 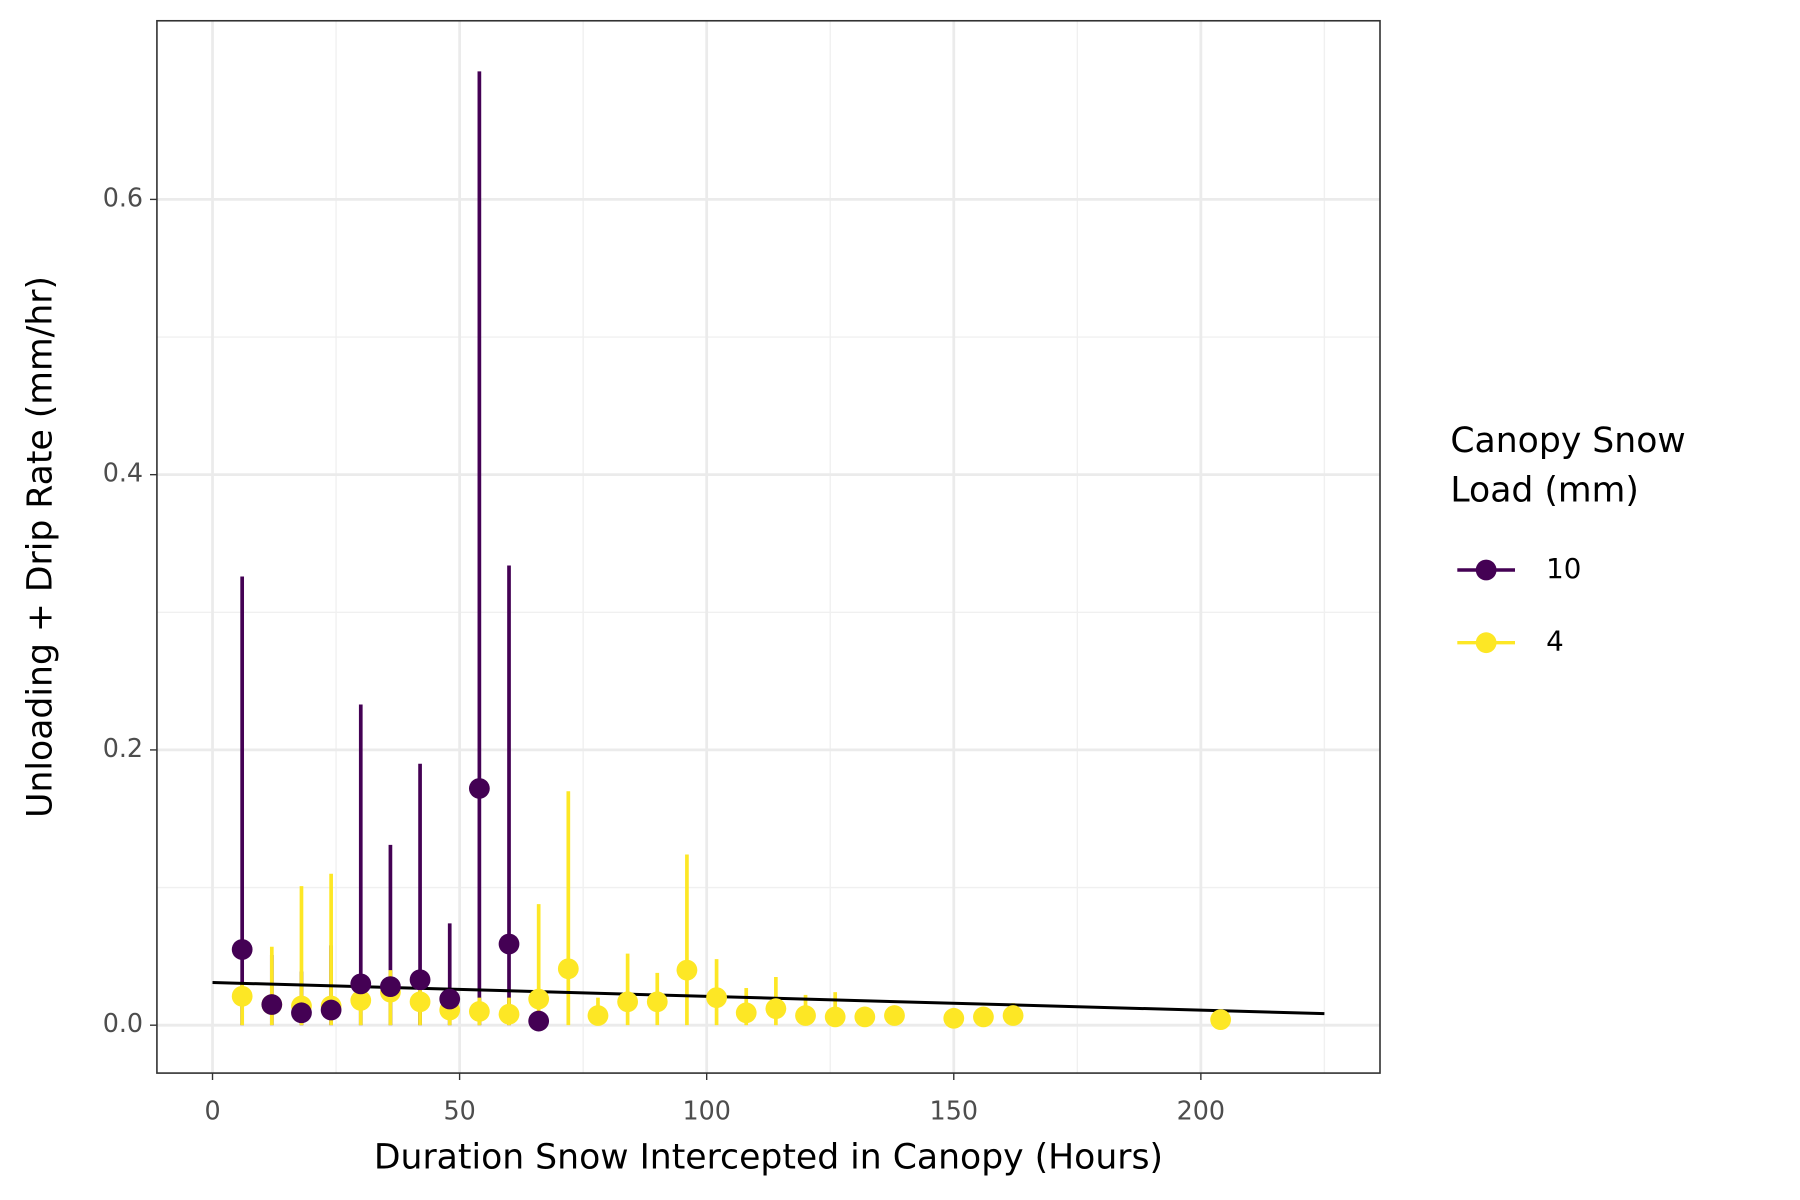 What do you see at coordinates (123, 1023) in the screenshot?
I see `y-tick-label: 0.0` at bounding box center [123, 1023].